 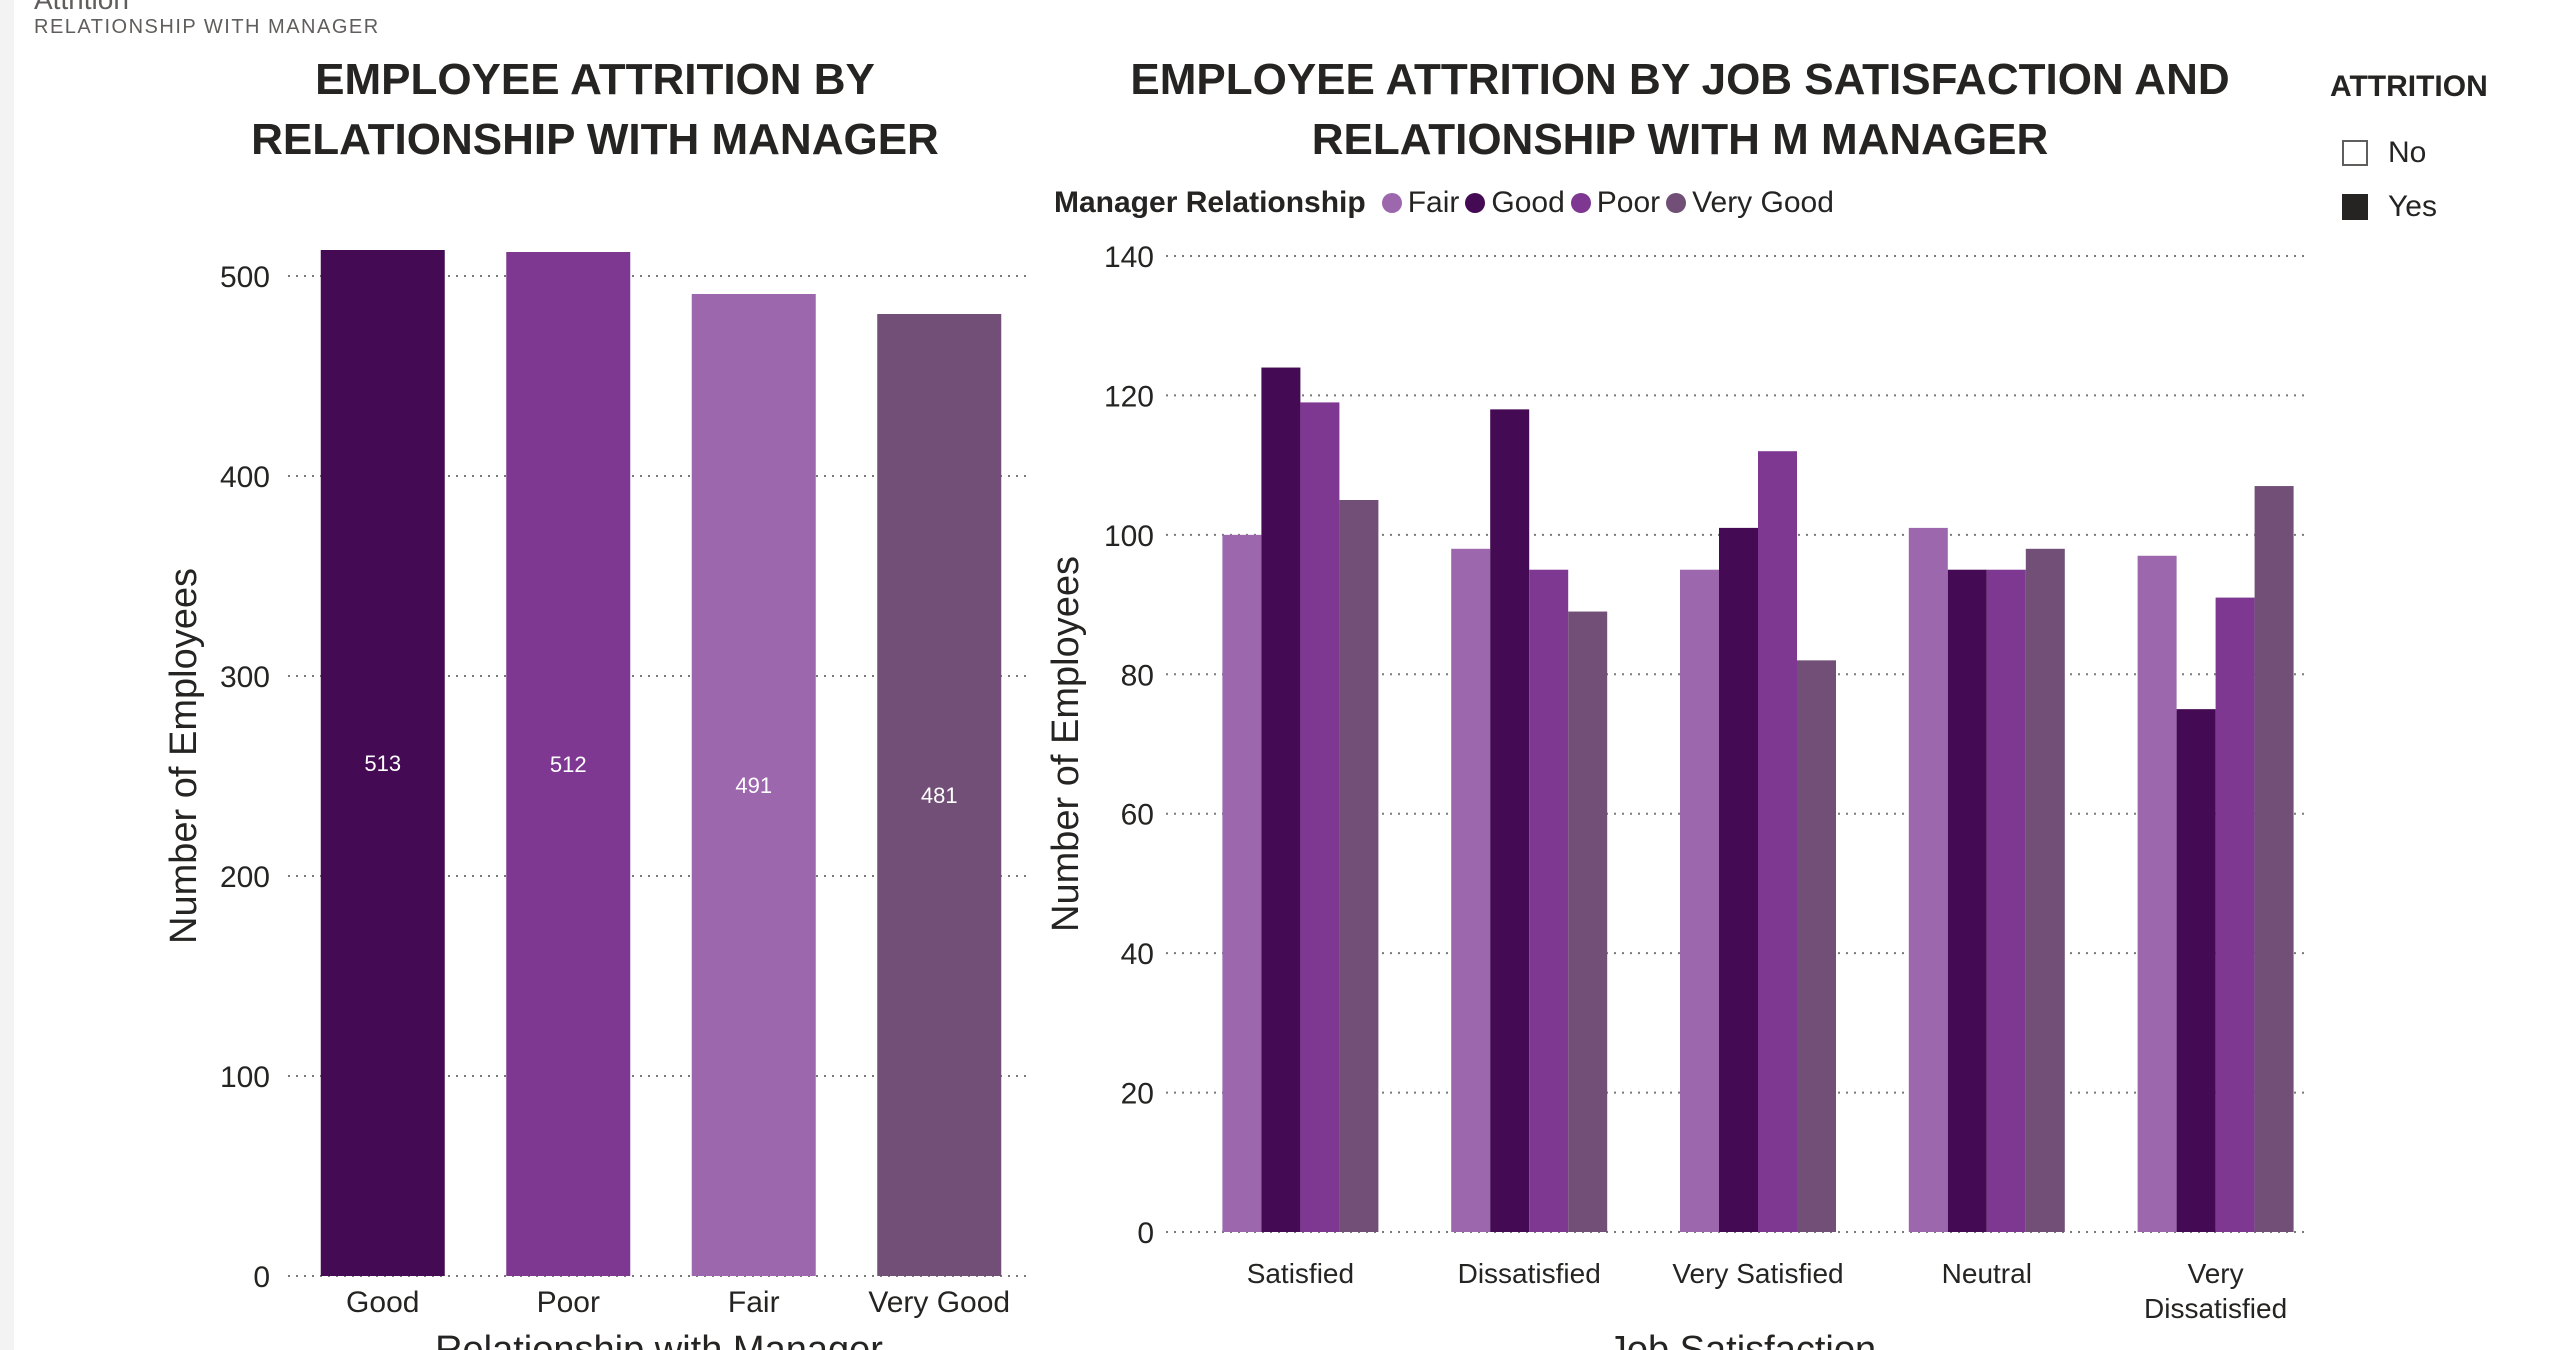 I want to click on y-tick-label-right-140: 140, so click(x=1129, y=257).